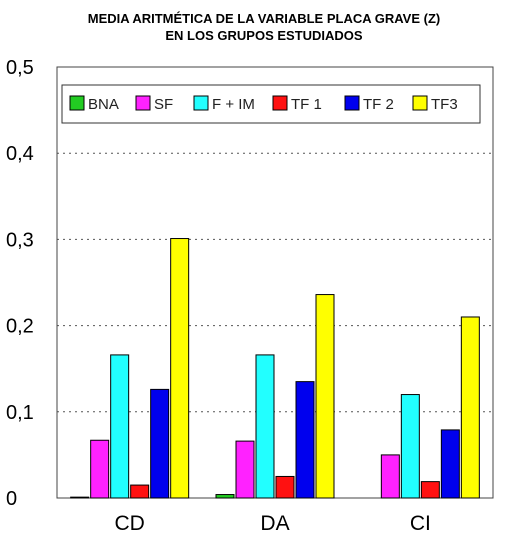 This screenshot has height=539, width=528. Describe the element at coordinates (129, 523) in the screenshot. I see `x-category-label: CD` at that location.